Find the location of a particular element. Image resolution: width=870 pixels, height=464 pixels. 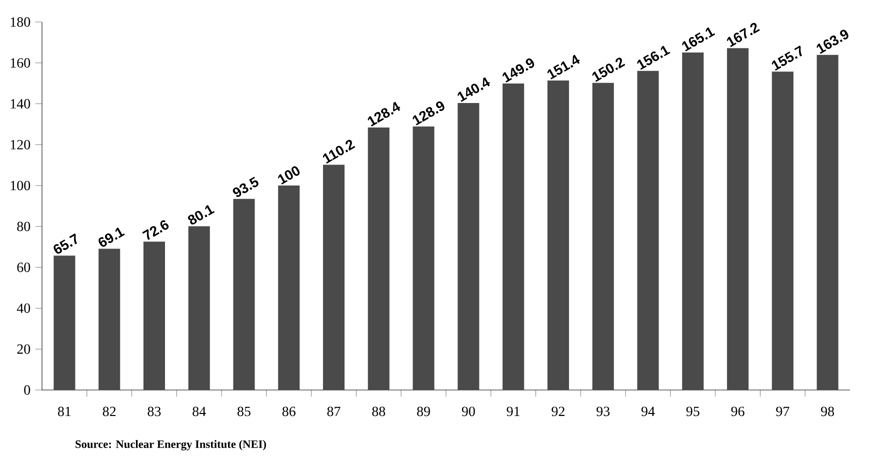

data-label: 69.1 is located at coordinates (111, 237).